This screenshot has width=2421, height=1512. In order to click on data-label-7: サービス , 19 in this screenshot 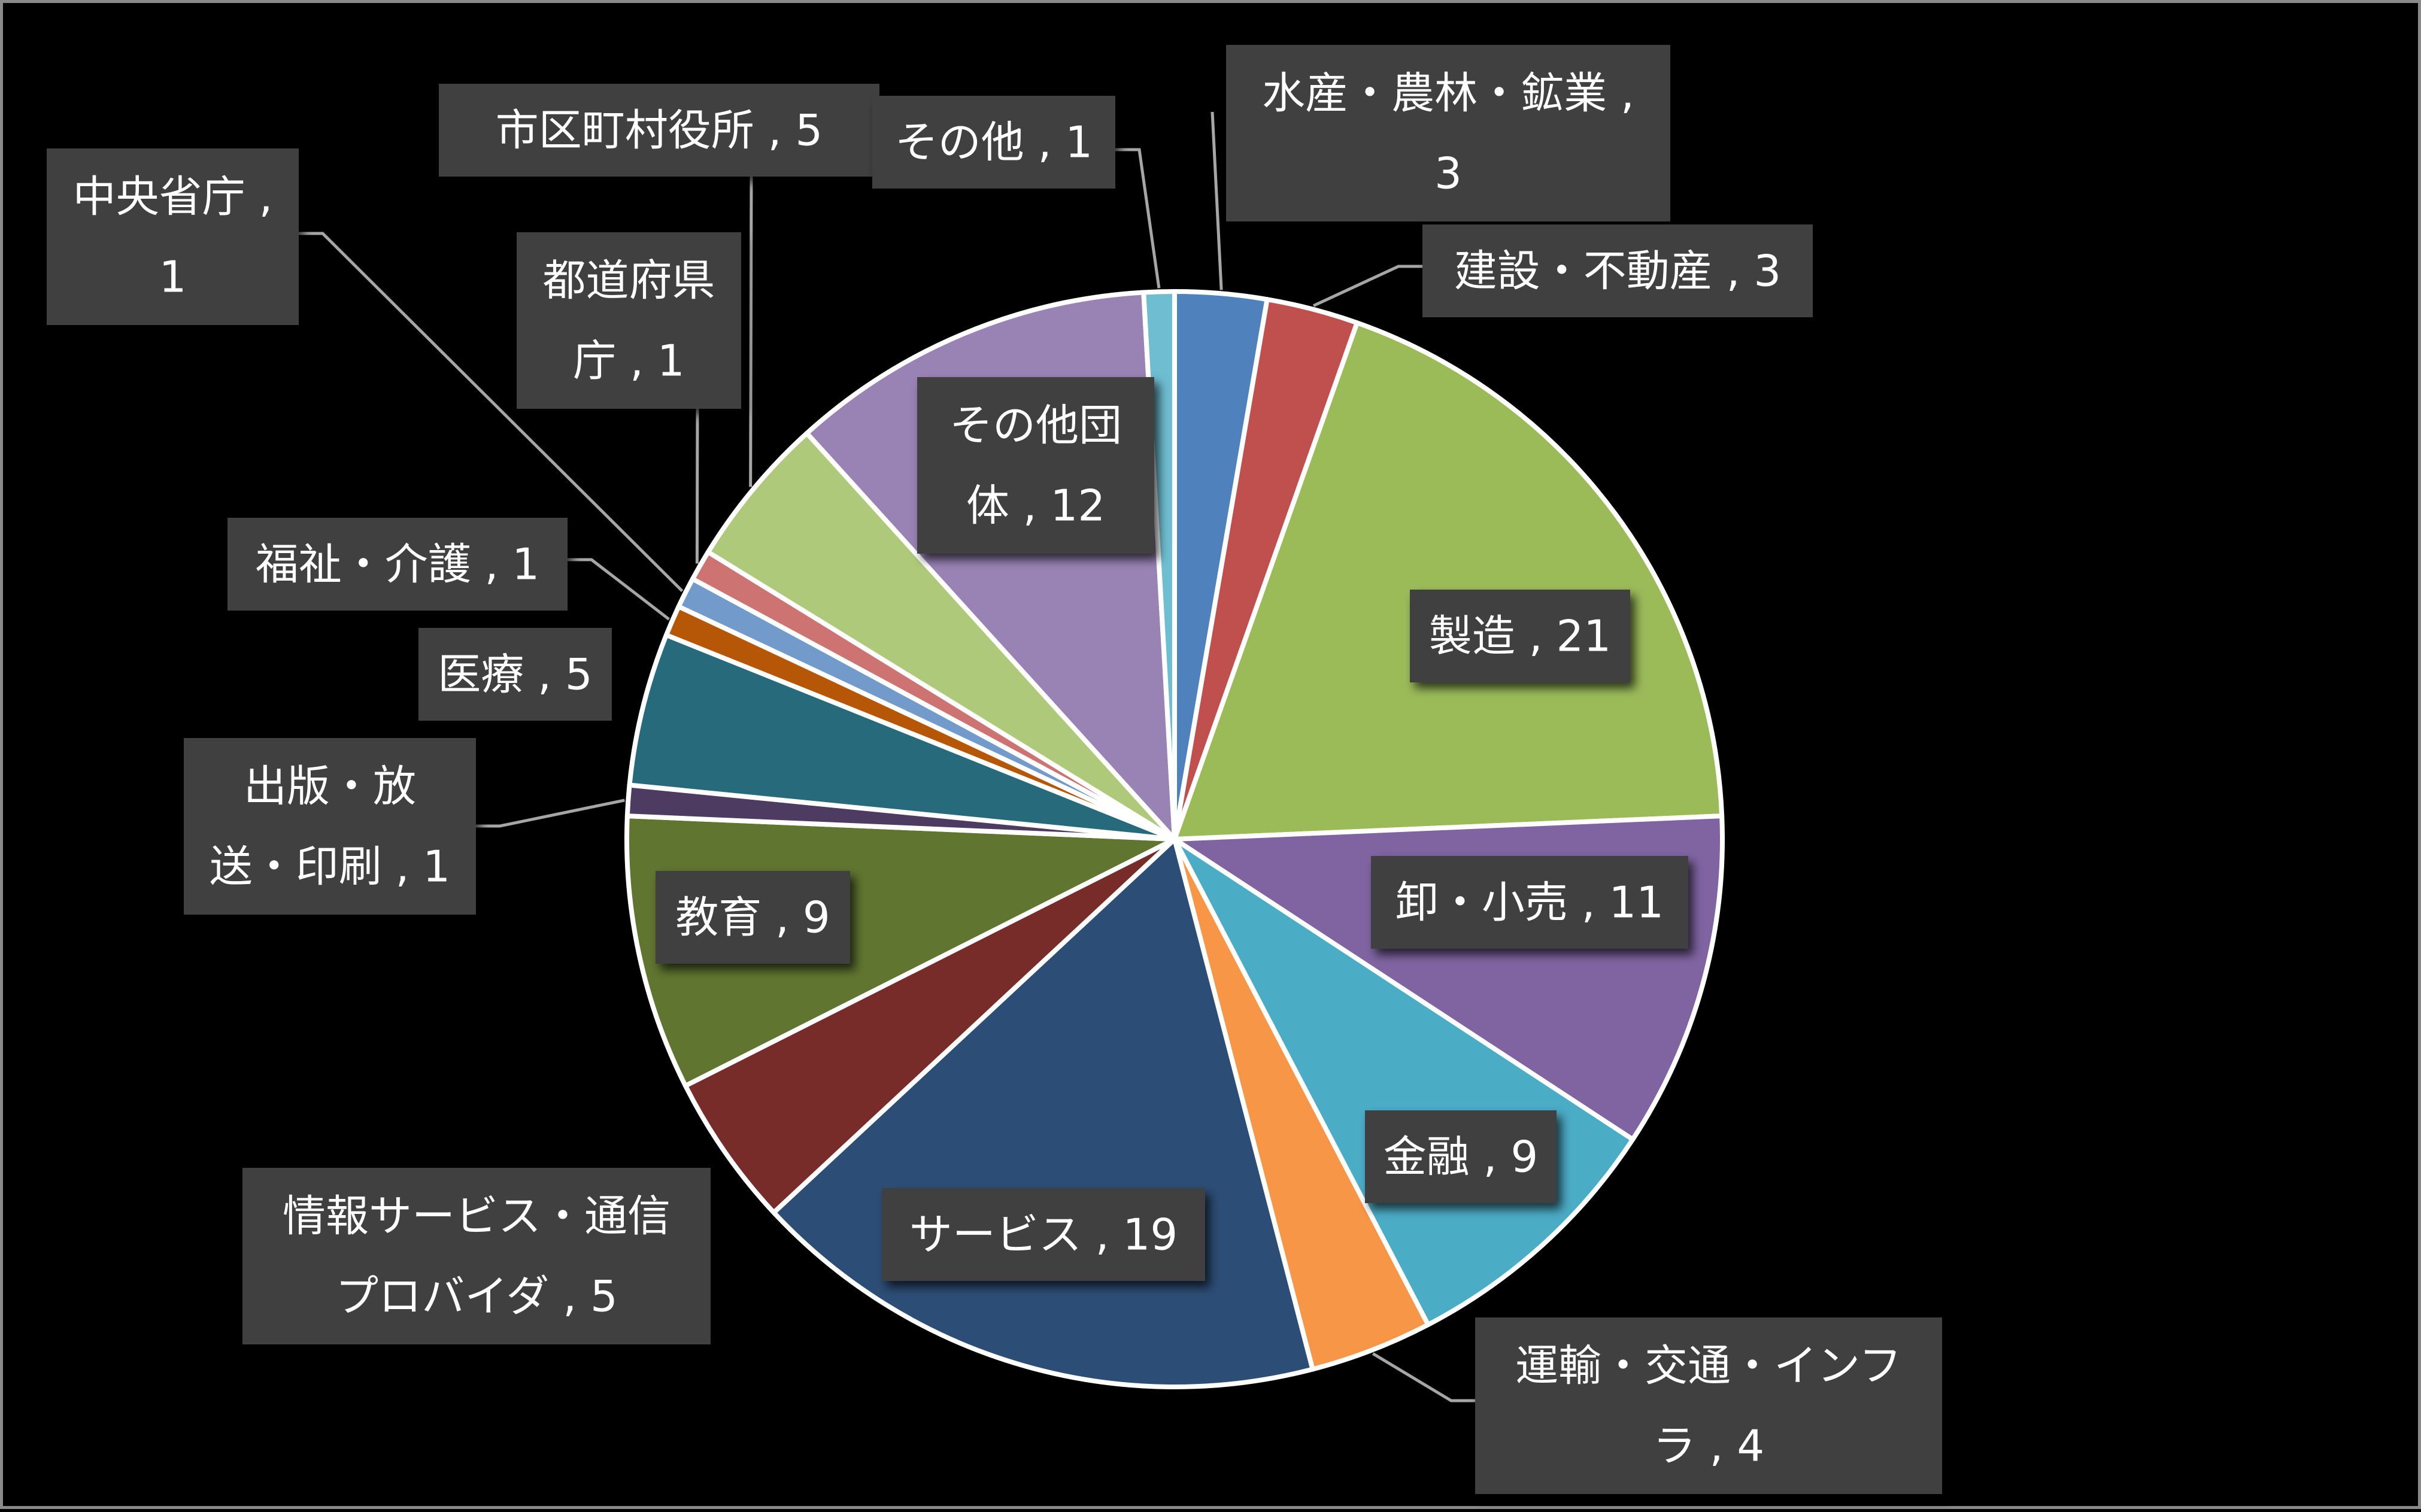, I will do `click(1043, 1234)`.